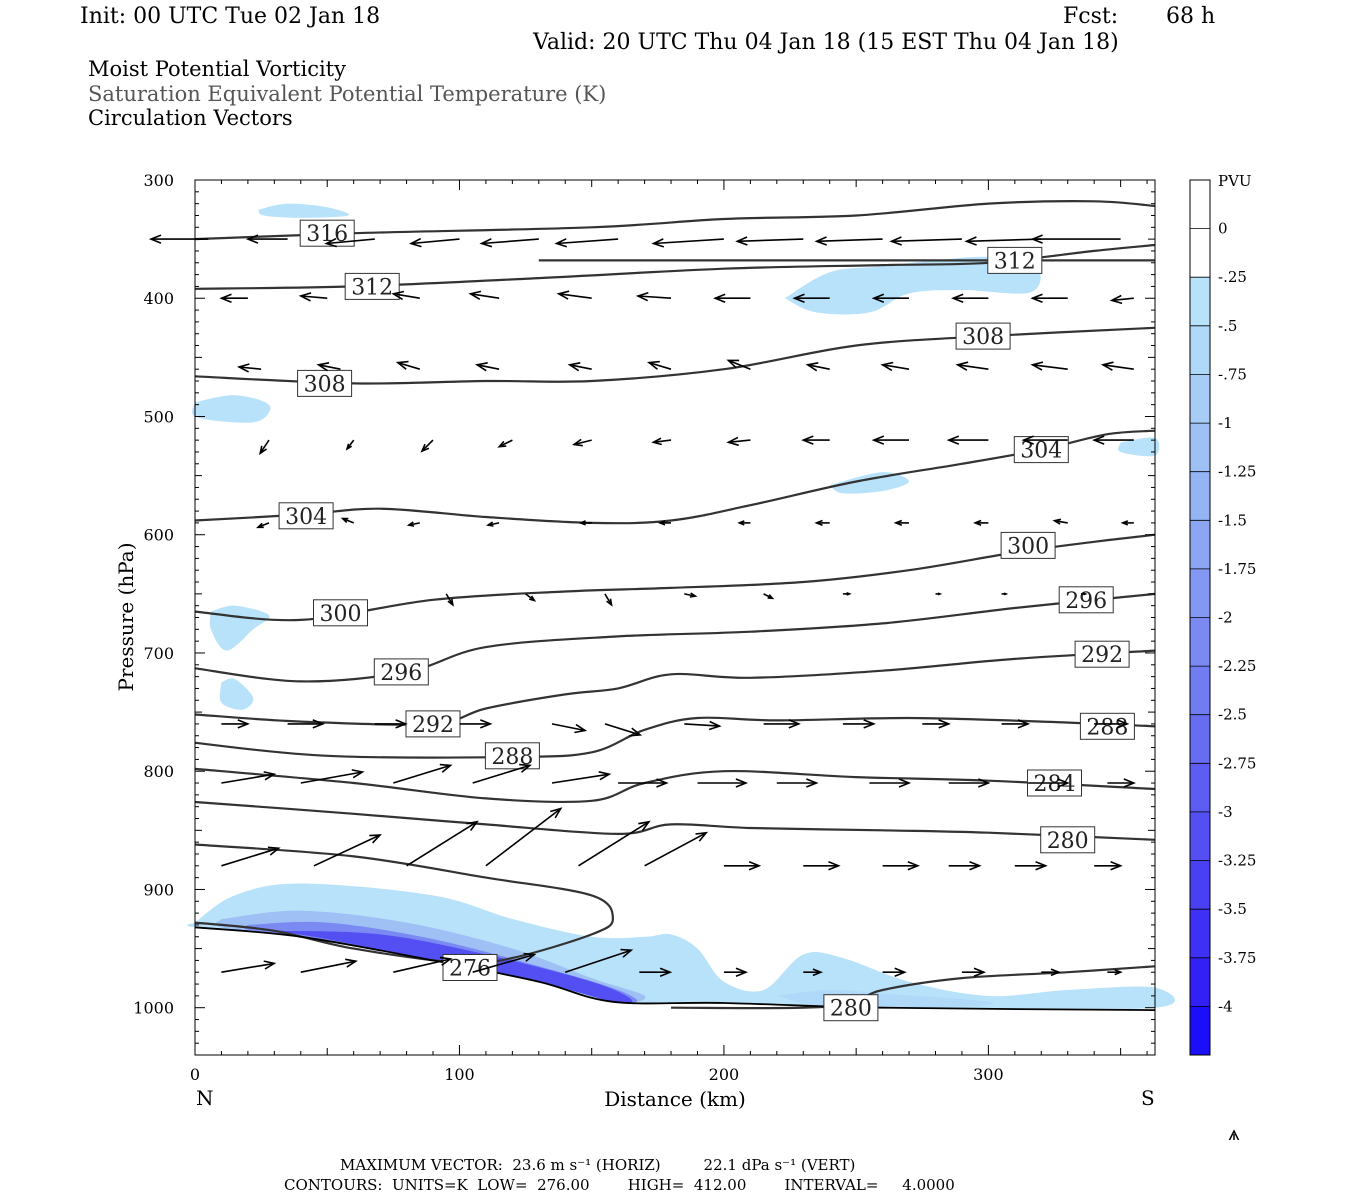 This screenshot has height=1200, width=1350. Describe the element at coordinates (1225, 423) in the screenshot. I see `colorbar-label: -1` at that location.